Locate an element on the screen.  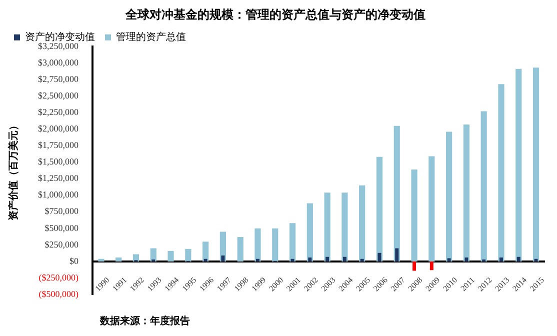
y-tick-label: $2,750,000 is located at coordinates (58, 79).